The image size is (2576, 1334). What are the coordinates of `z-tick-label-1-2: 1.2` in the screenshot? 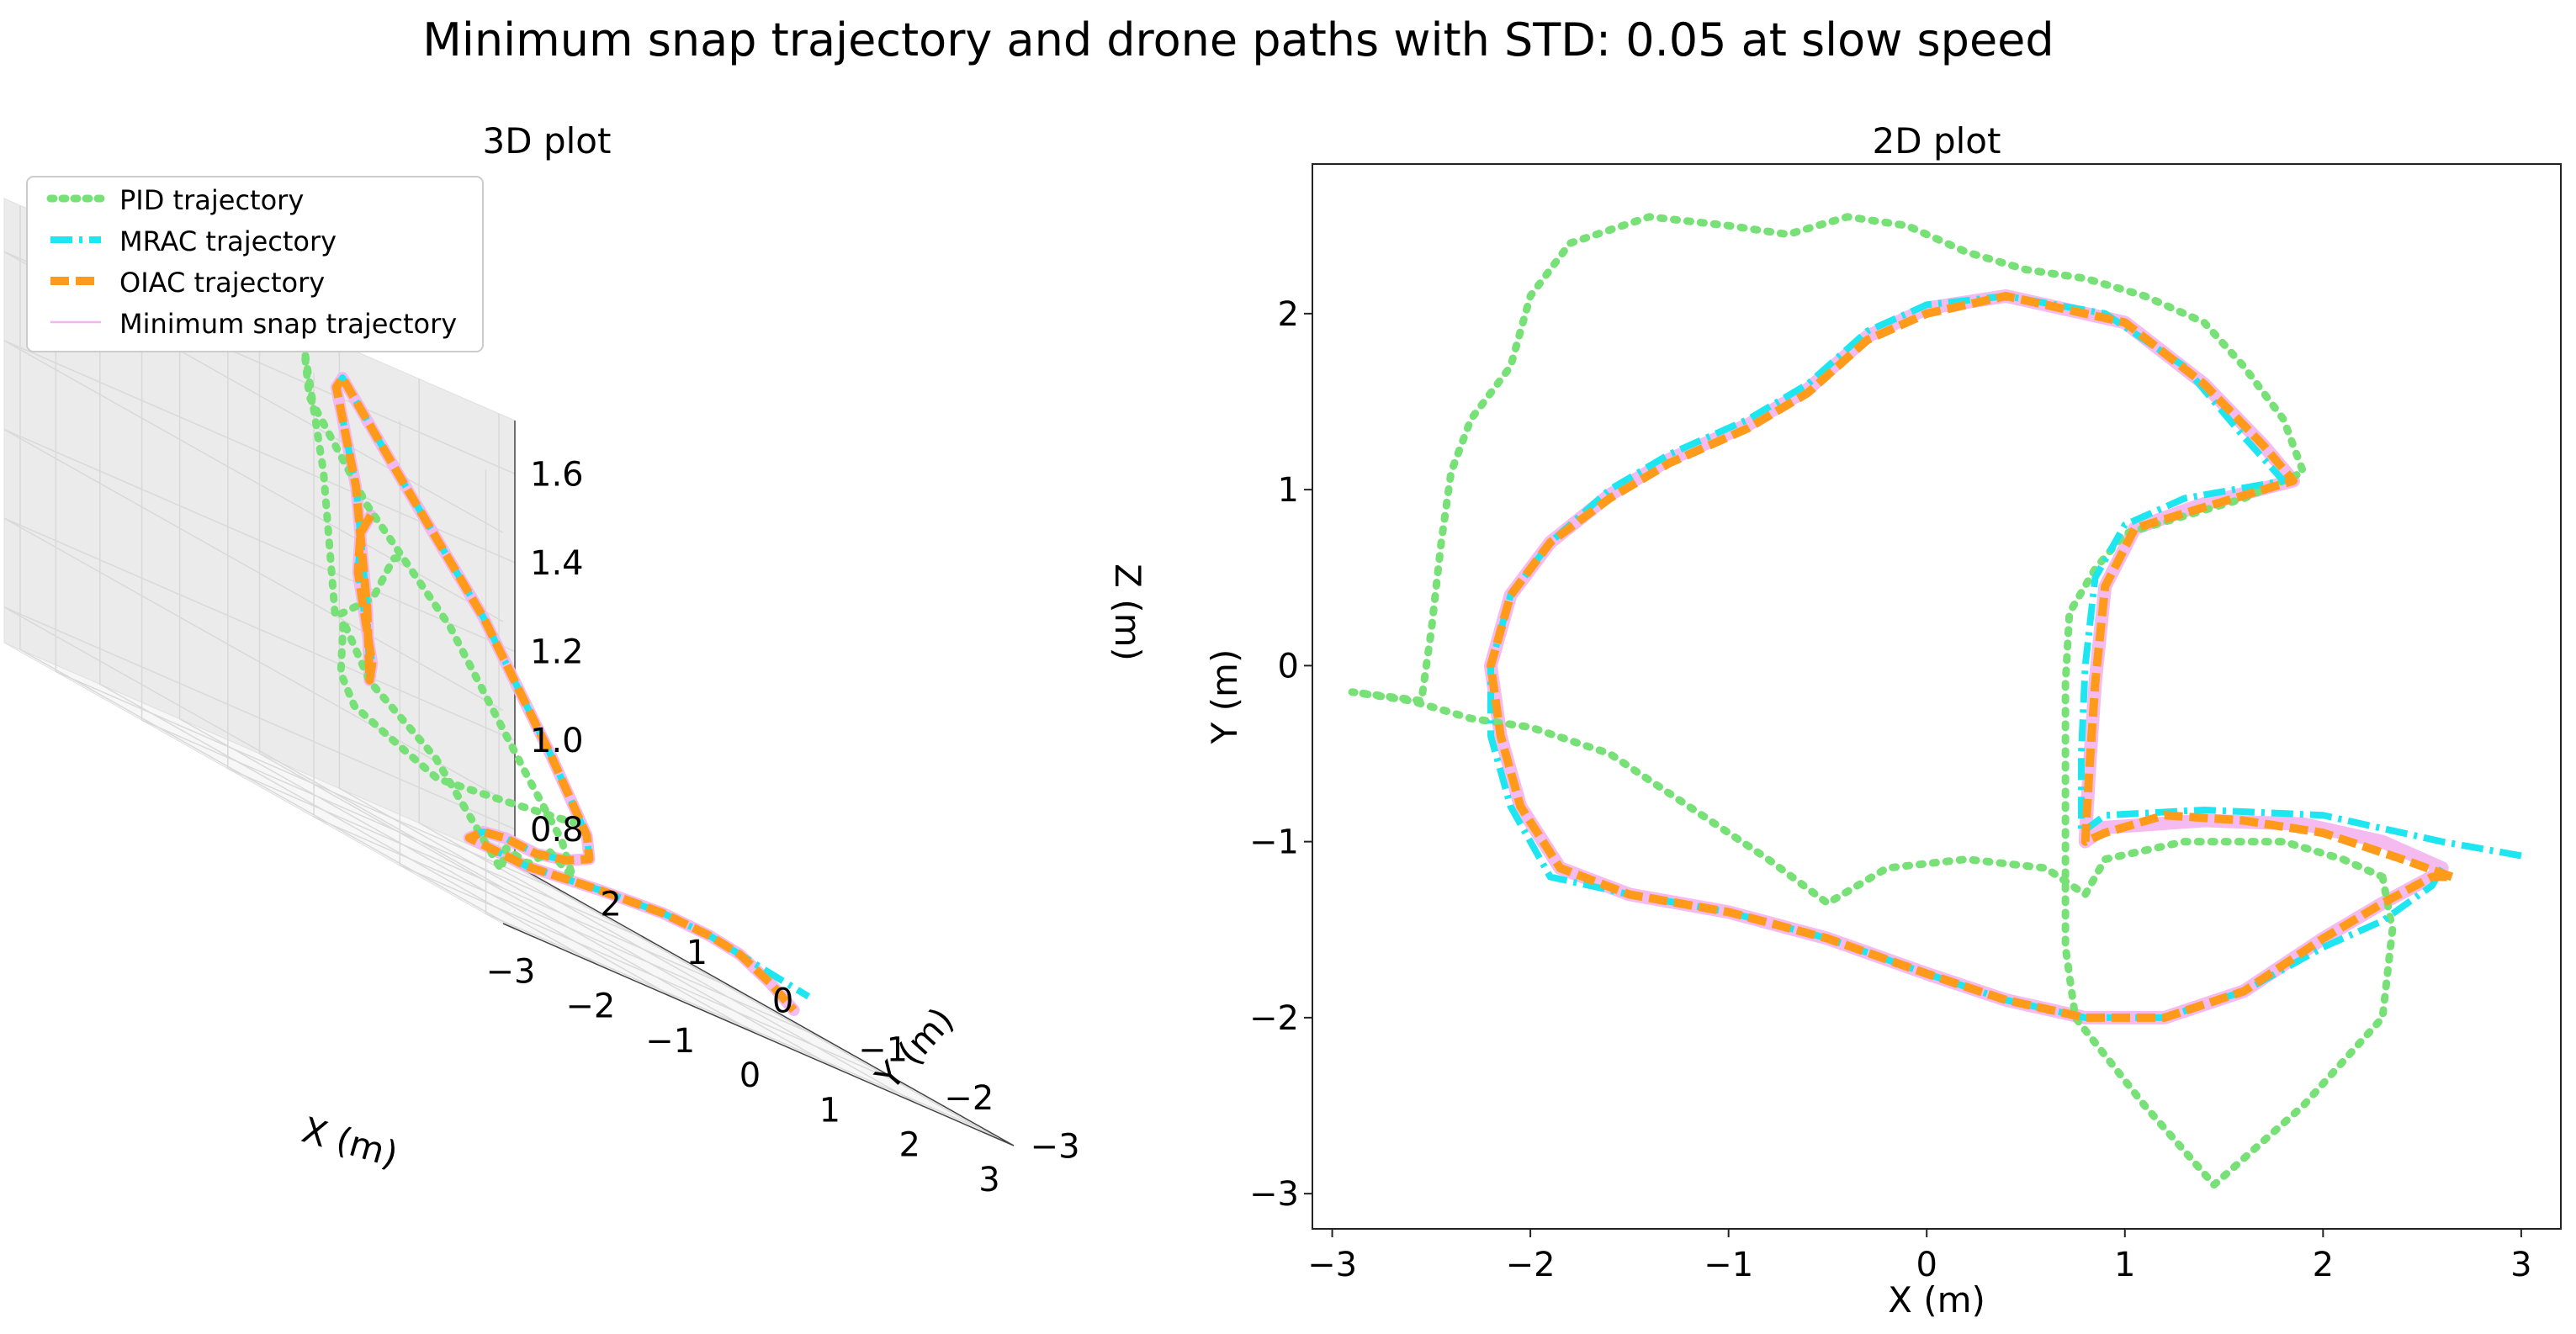 It's located at (557, 652).